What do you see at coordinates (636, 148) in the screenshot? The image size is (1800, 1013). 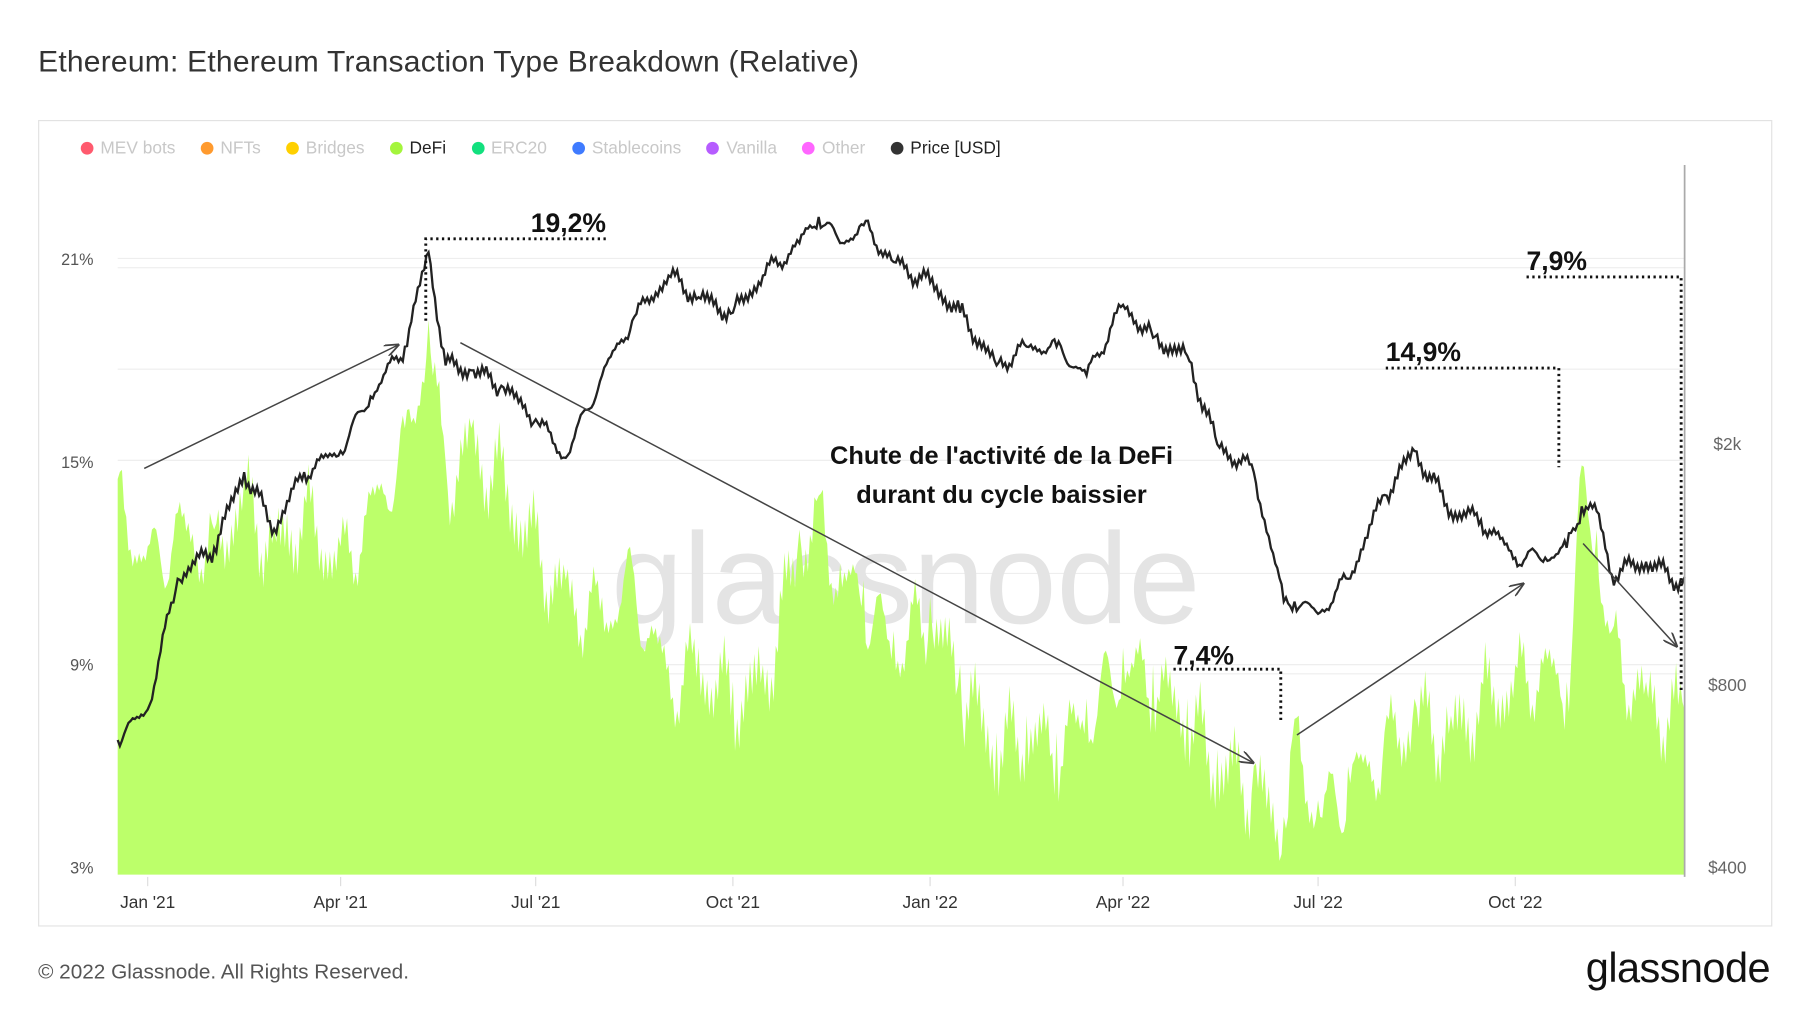 I see `legend-label: Stablecoins` at bounding box center [636, 148].